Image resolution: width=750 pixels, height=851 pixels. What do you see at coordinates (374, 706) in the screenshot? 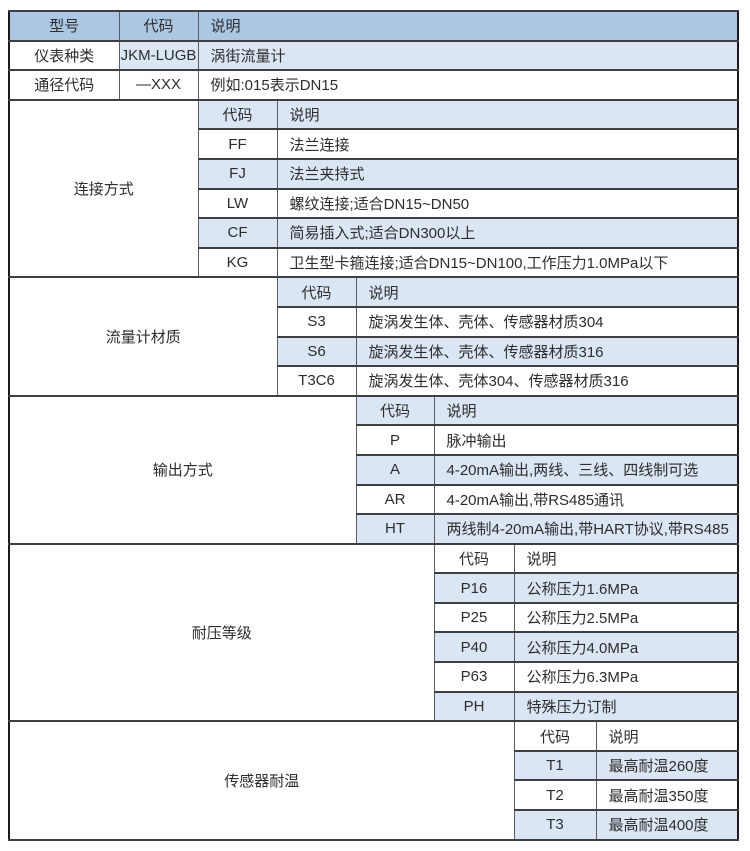
I see `table-row: PH 特殊压力订制` at bounding box center [374, 706].